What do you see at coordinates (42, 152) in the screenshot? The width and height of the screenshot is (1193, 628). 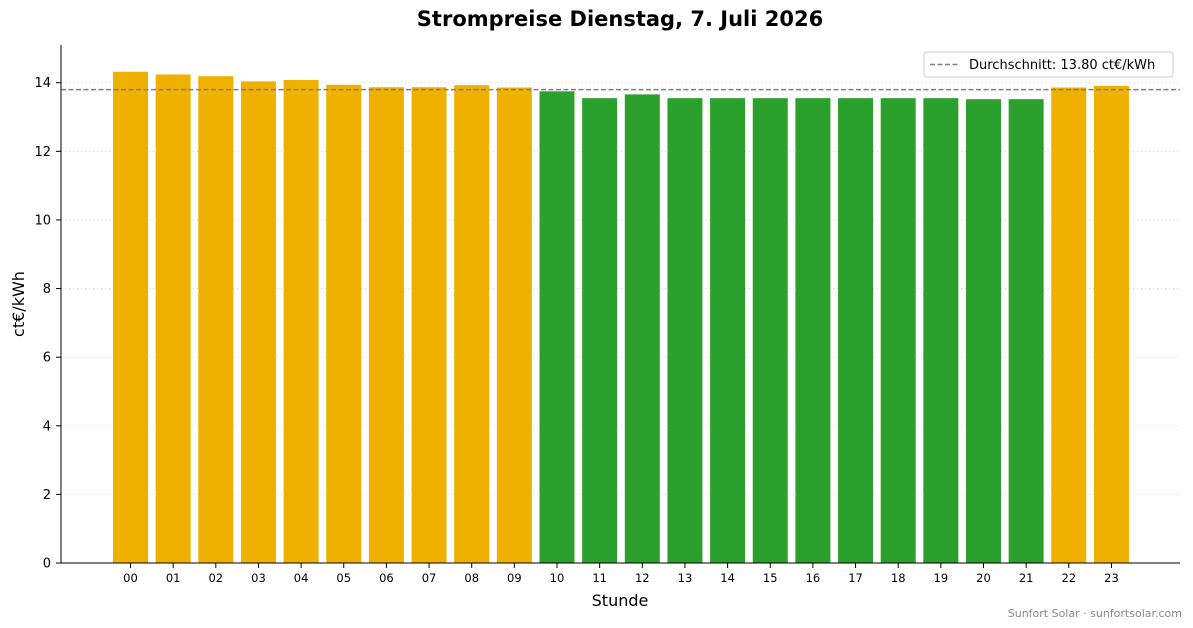 I see `y-tick-label: 12` at bounding box center [42, 152].